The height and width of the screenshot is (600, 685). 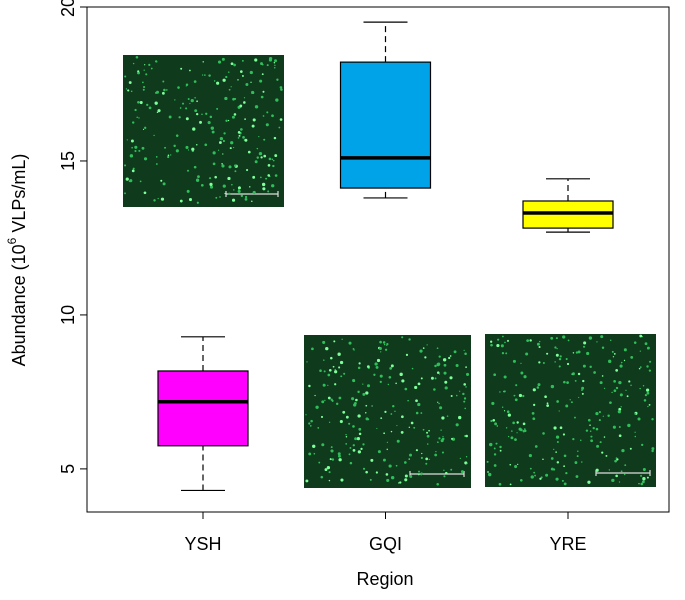 I want to click on x-tick-label: YSH, so click(x=202, y=544).